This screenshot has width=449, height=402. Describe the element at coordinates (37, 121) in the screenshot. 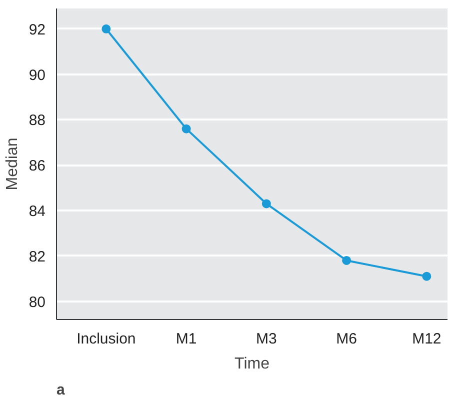

I see `y-tick-label: 88` at that location.